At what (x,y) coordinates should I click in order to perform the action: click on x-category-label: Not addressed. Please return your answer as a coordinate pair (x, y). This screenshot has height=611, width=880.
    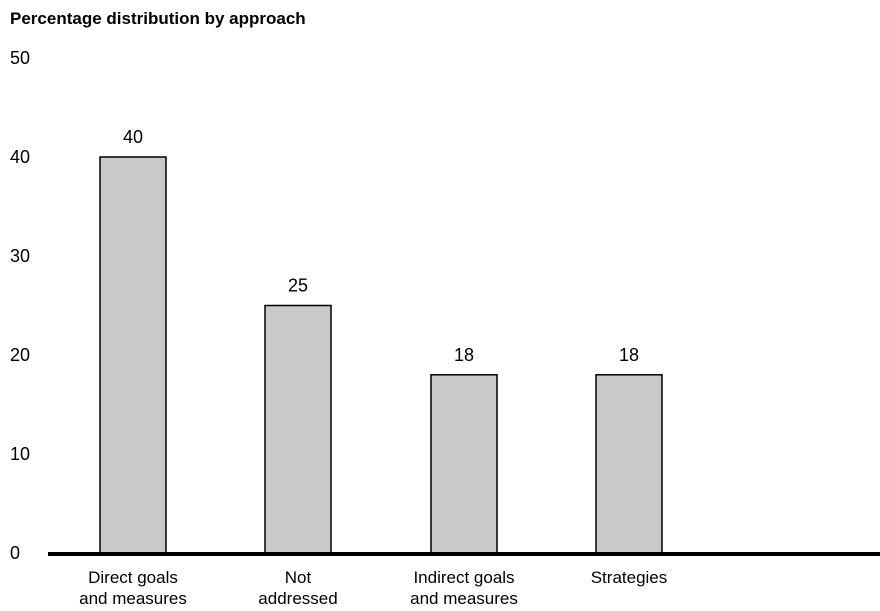
    Looking at the image, I should click on (297, 588).